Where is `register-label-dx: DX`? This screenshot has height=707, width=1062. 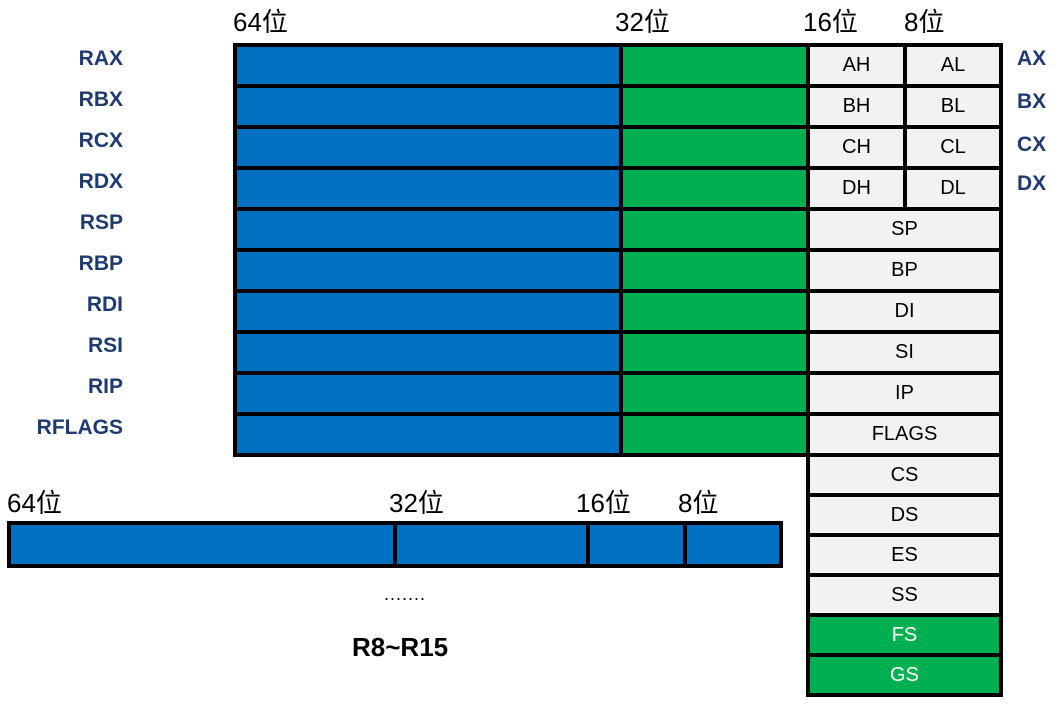
register-label-dx: DX is located at coordinates (1032, 183).